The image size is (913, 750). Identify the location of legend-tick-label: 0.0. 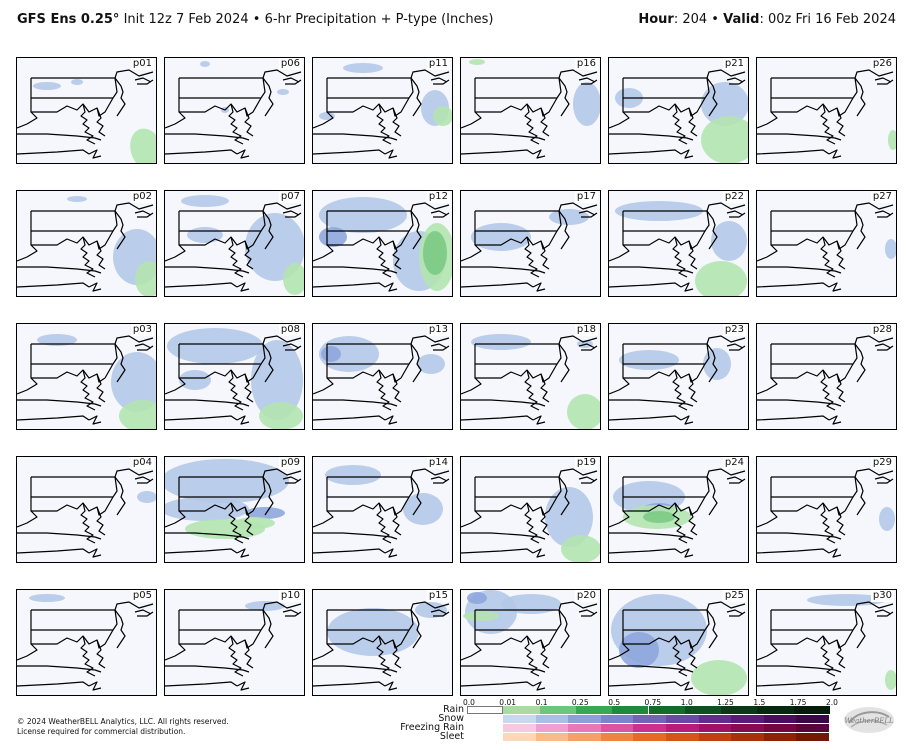
(469, 702).